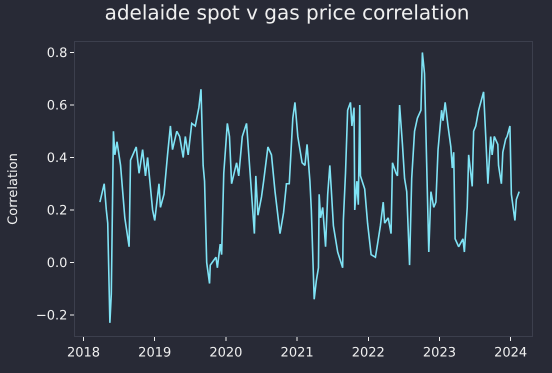 Image resolution: width=552 pixels, height=373 pixels. I want to click on y-tick-label: 0.8, so click(57, 54).